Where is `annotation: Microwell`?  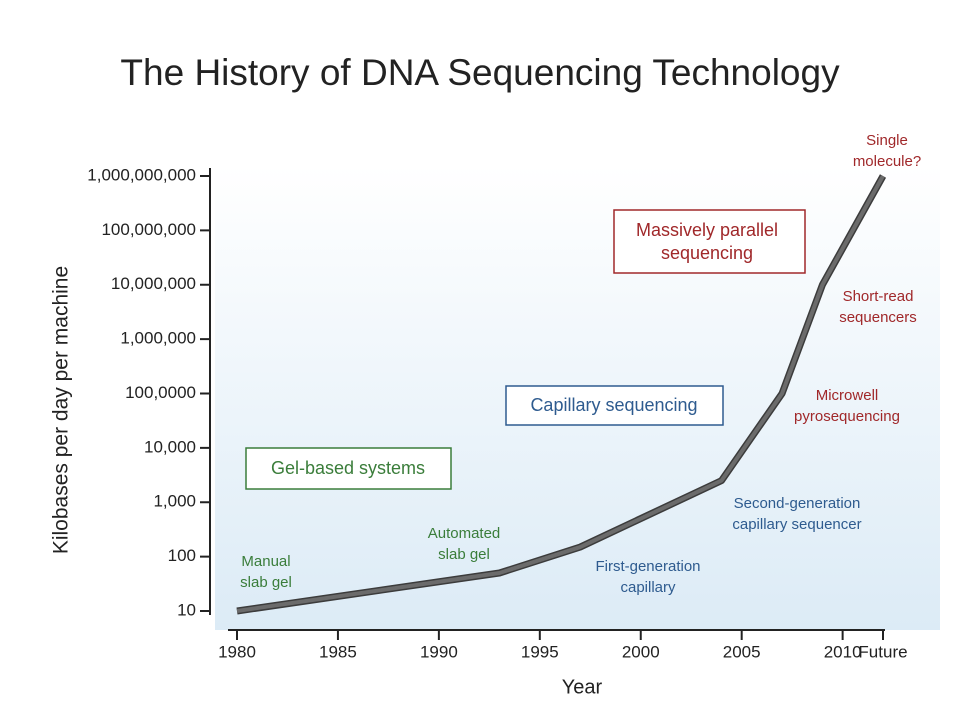
annotation: Microwell is located at coordinates (847, 395).